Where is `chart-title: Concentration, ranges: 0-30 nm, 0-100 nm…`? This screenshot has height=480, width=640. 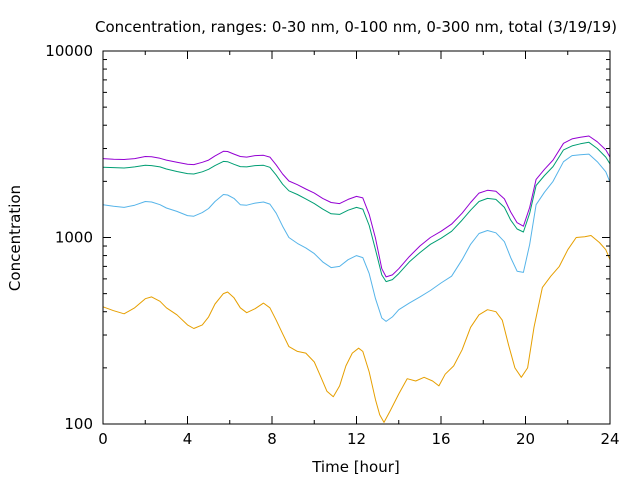 chart-title: Concentration, ranges: 0-30 nm, 0-100 nm… is located at coordinates (356, 27).